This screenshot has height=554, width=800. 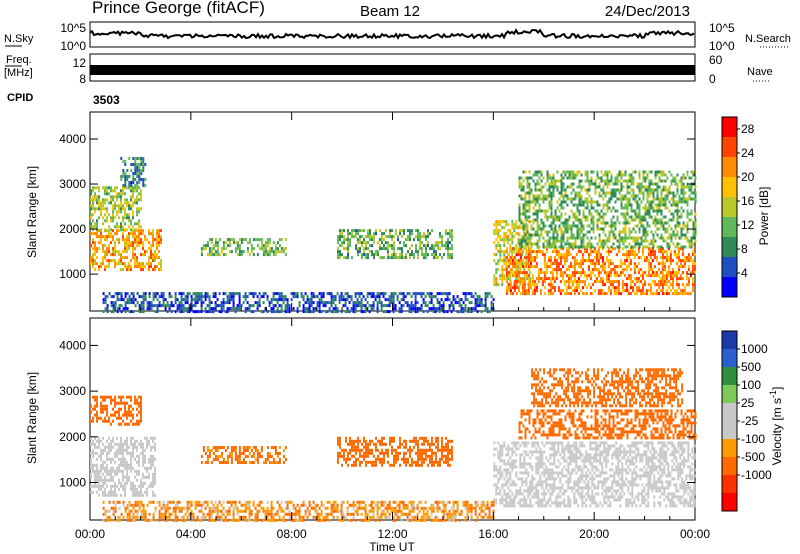 I want to click on nsky-line, so click(x=392, y=34).